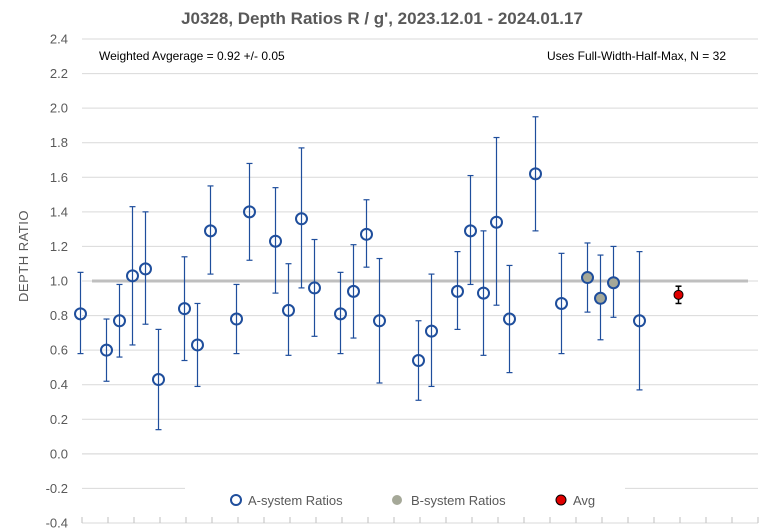  I want to click on y-tick-label: 0.0, so click(59, 453).